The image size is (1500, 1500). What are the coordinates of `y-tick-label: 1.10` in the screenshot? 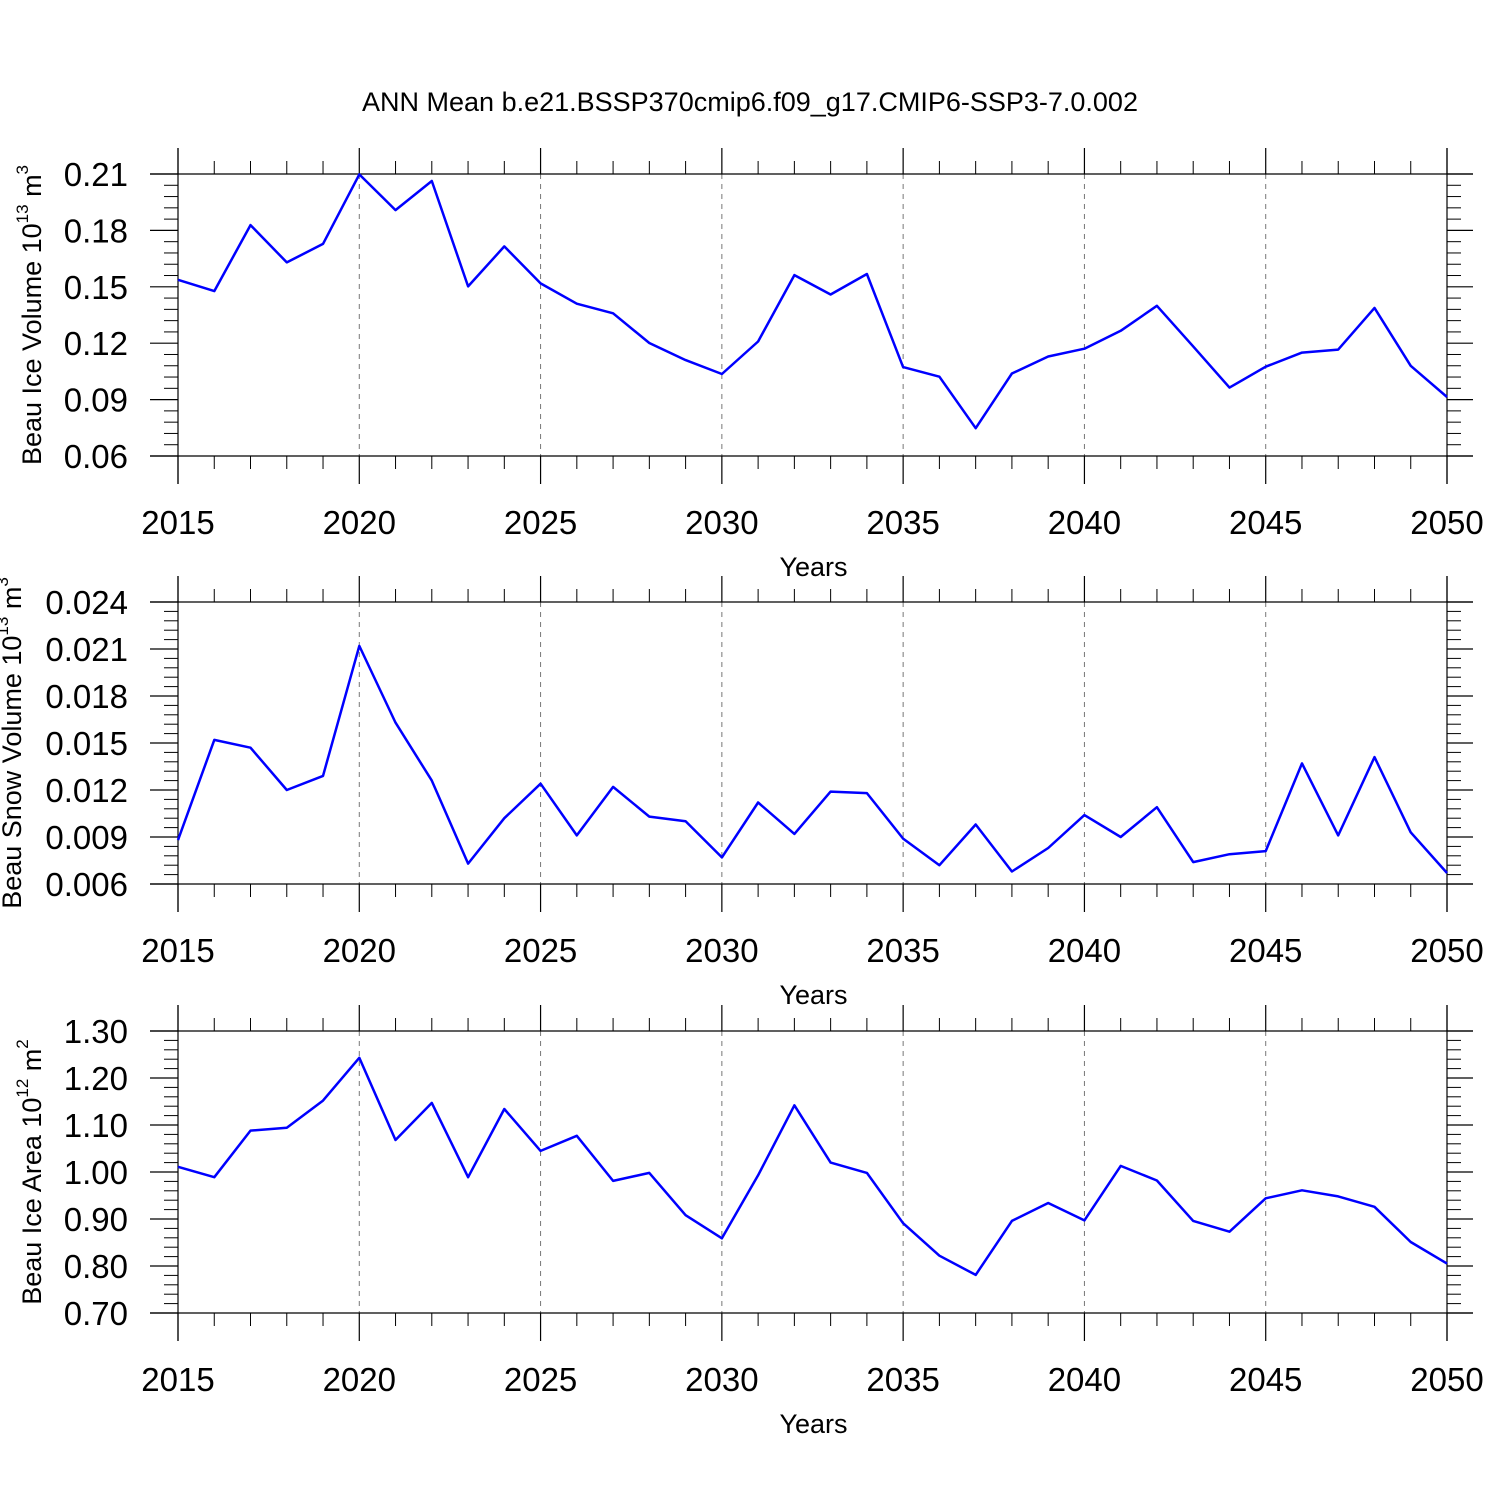 It's located at (96, 1125).